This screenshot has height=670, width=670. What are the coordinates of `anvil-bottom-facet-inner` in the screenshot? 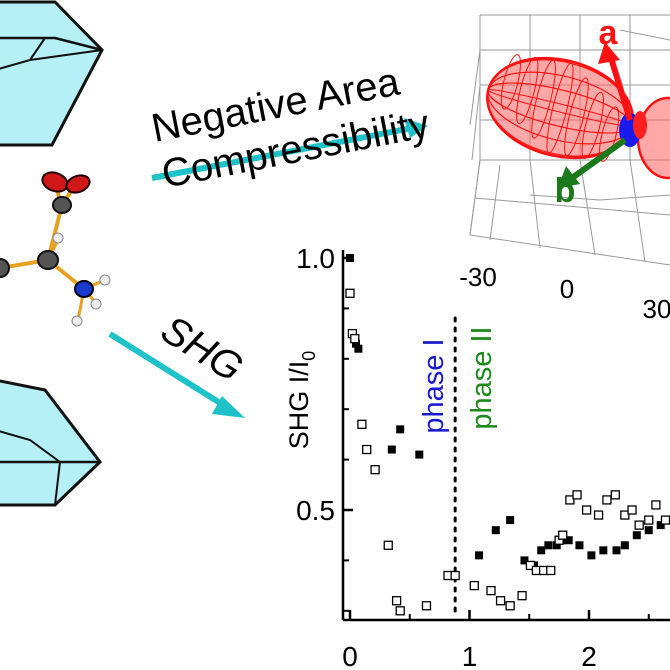 It's located at (30, 446).